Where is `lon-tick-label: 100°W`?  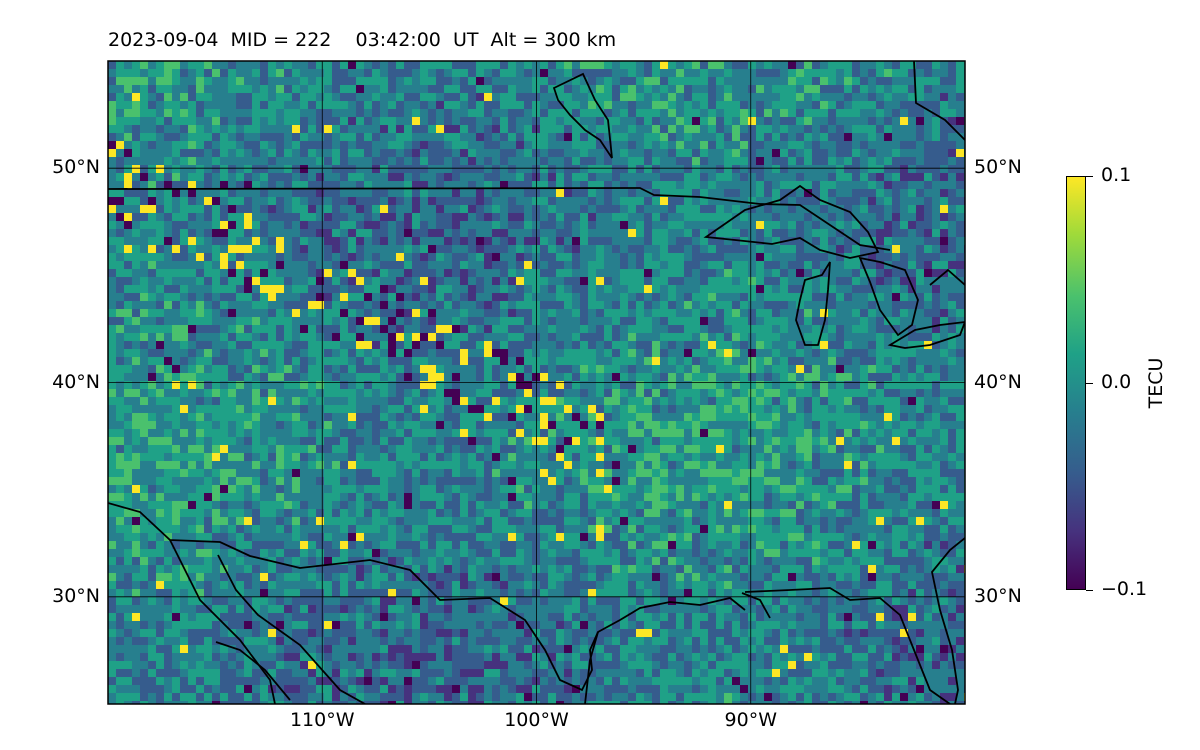
lon-tick-label: 100°W is located at coordinates (536, 720).